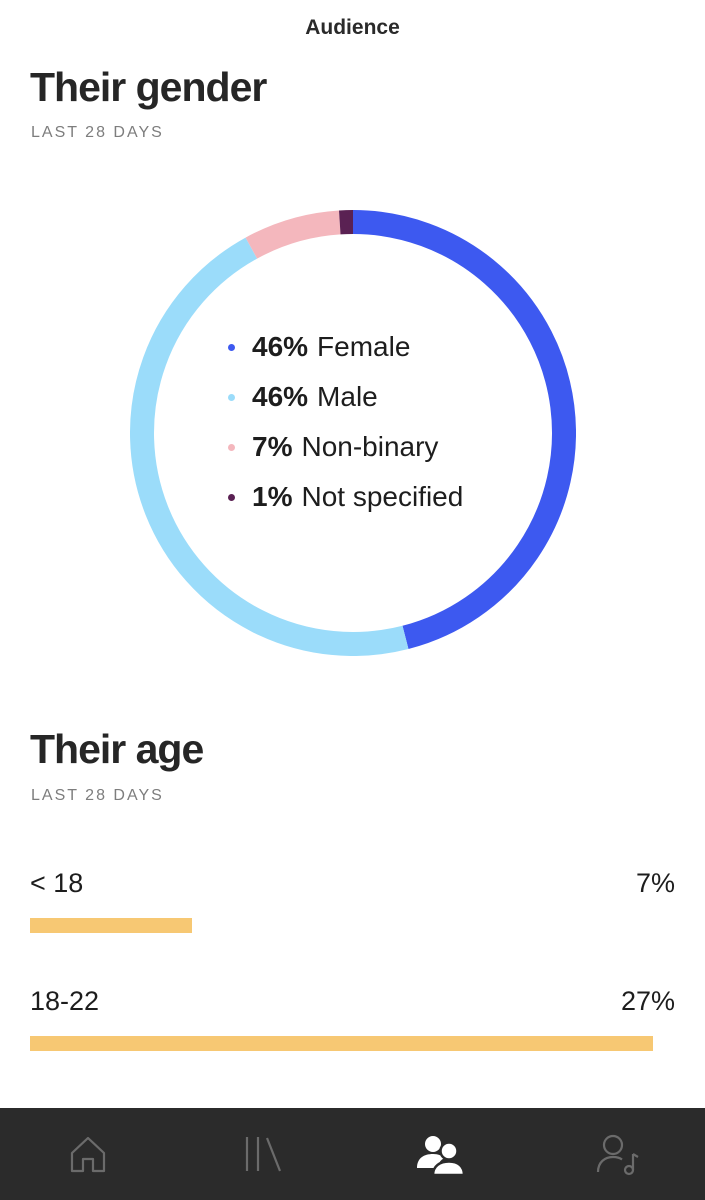 The image size is (705, 1200). I want to click on legend-item-male: 46% Male, so click(345, 397).